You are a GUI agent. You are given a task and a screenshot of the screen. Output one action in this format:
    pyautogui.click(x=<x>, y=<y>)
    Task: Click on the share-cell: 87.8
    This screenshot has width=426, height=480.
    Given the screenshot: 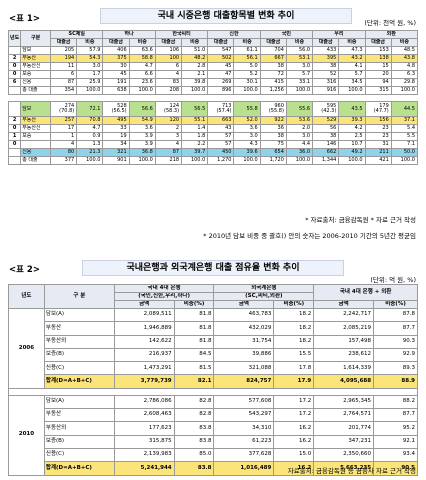 What is the action you would take?
    pyautogui.click(x=395, y=315)
    